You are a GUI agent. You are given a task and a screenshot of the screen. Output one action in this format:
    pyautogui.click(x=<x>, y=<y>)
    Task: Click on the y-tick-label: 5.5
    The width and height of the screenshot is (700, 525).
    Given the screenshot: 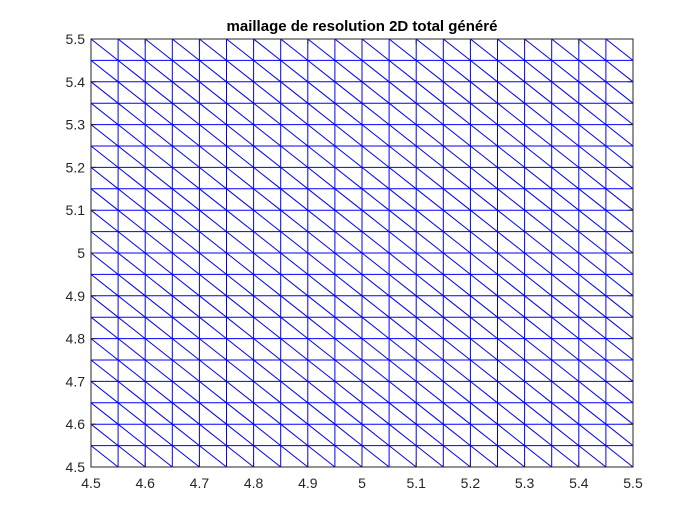 What is the action you would take?
    pyautogui.click(x=76, y=39)
    